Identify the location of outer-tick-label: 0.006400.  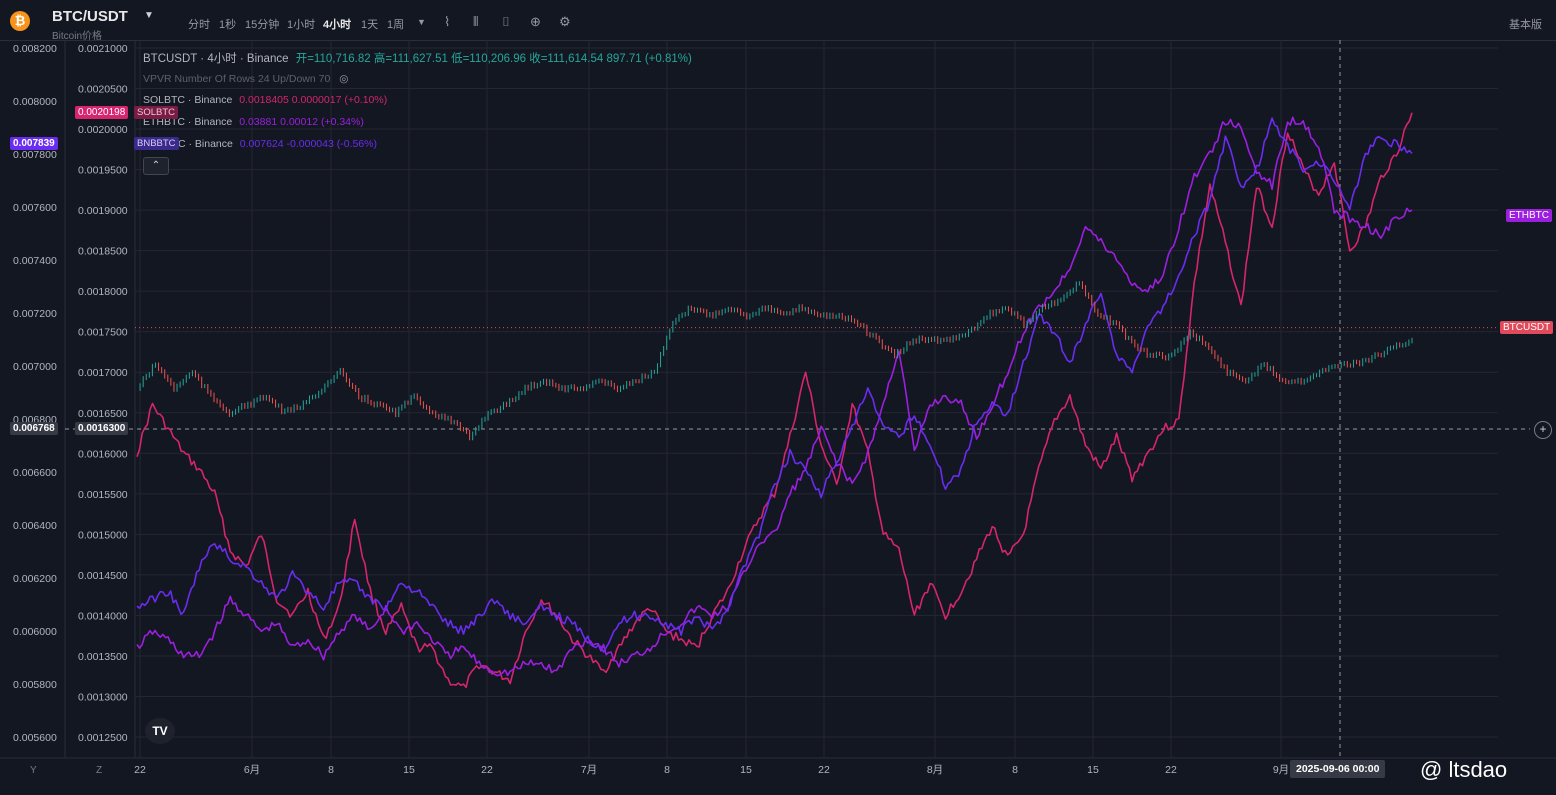
(35, 526).